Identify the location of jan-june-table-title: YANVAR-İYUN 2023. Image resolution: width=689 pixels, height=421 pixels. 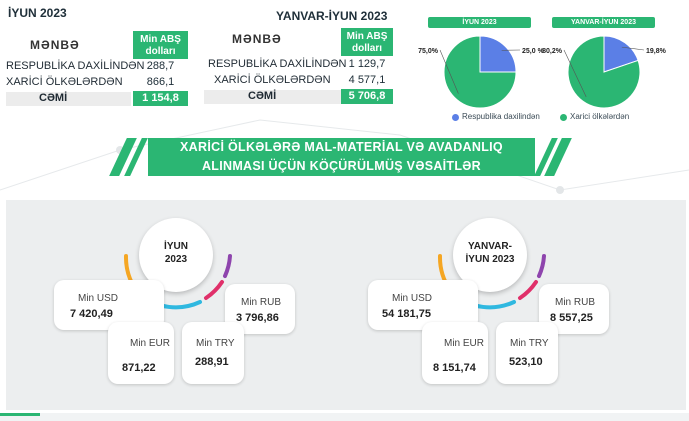
(332, 16).